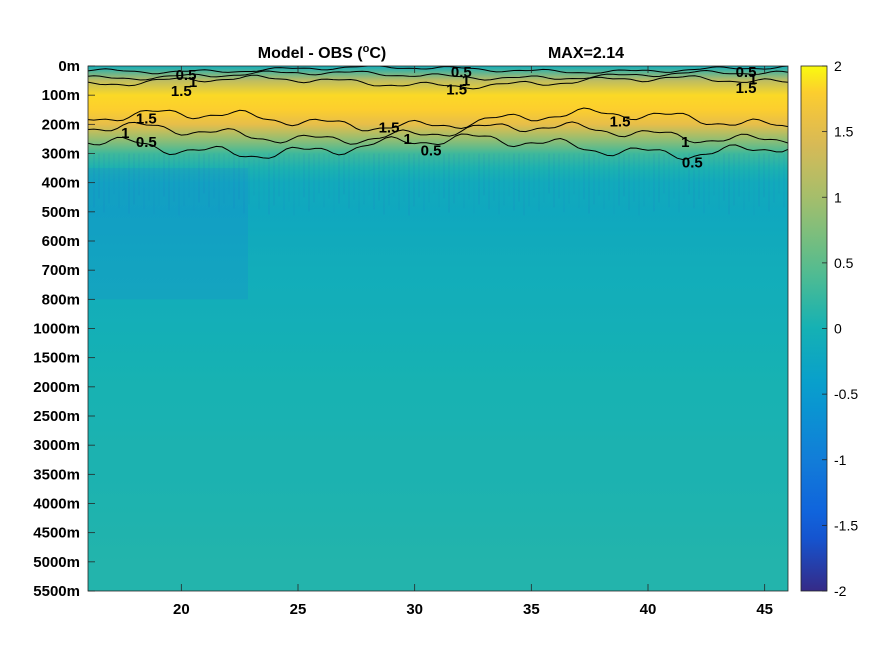 The image size is (875, 656). What do you see at coordinates (61, 241) in the screenshot?
I see `y-tick-label: 600m` at bounding box center [61, 241].